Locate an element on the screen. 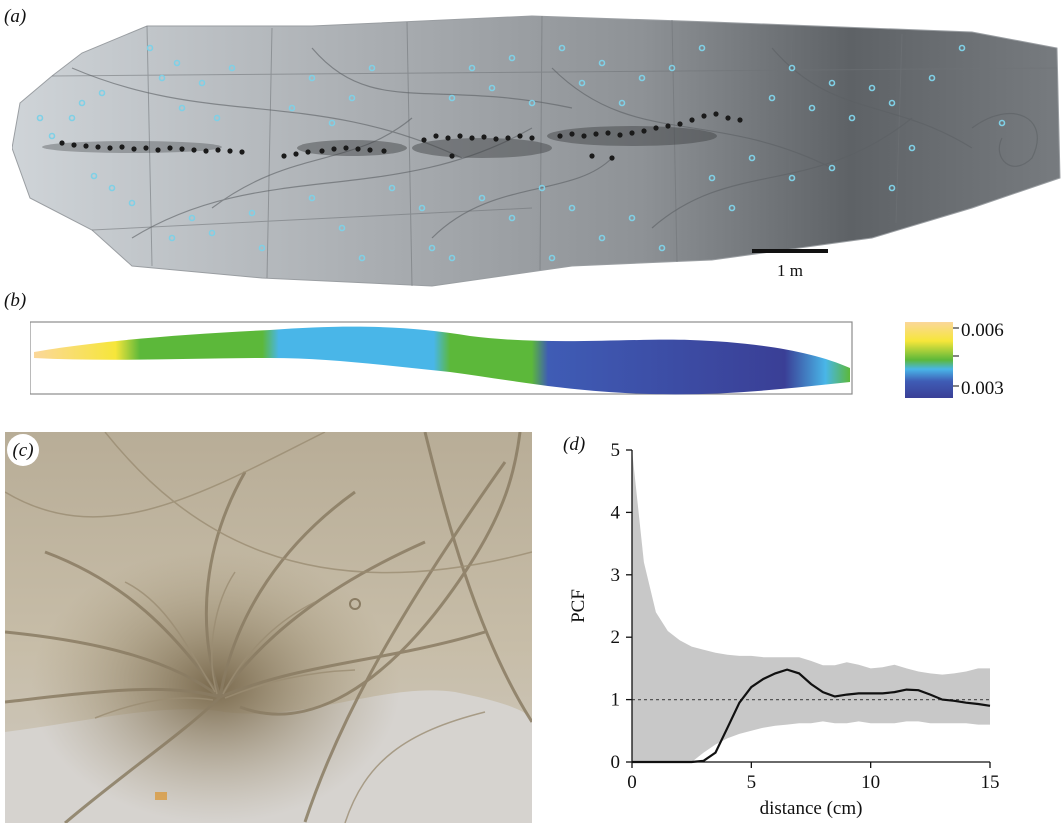 The image size is (1063, 823). y-tick-label: 1 is located at coordinates (616, 700).